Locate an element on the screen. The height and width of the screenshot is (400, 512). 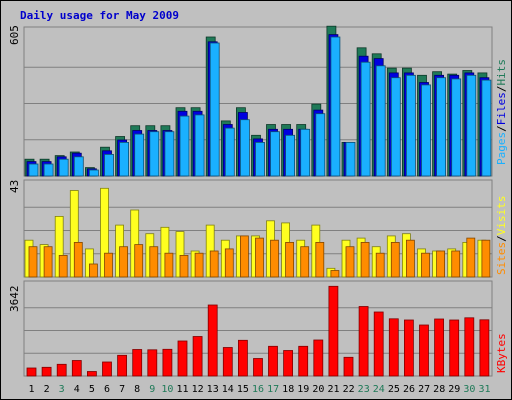
x-tick-label: 20 is located at coordinates (318, 389).